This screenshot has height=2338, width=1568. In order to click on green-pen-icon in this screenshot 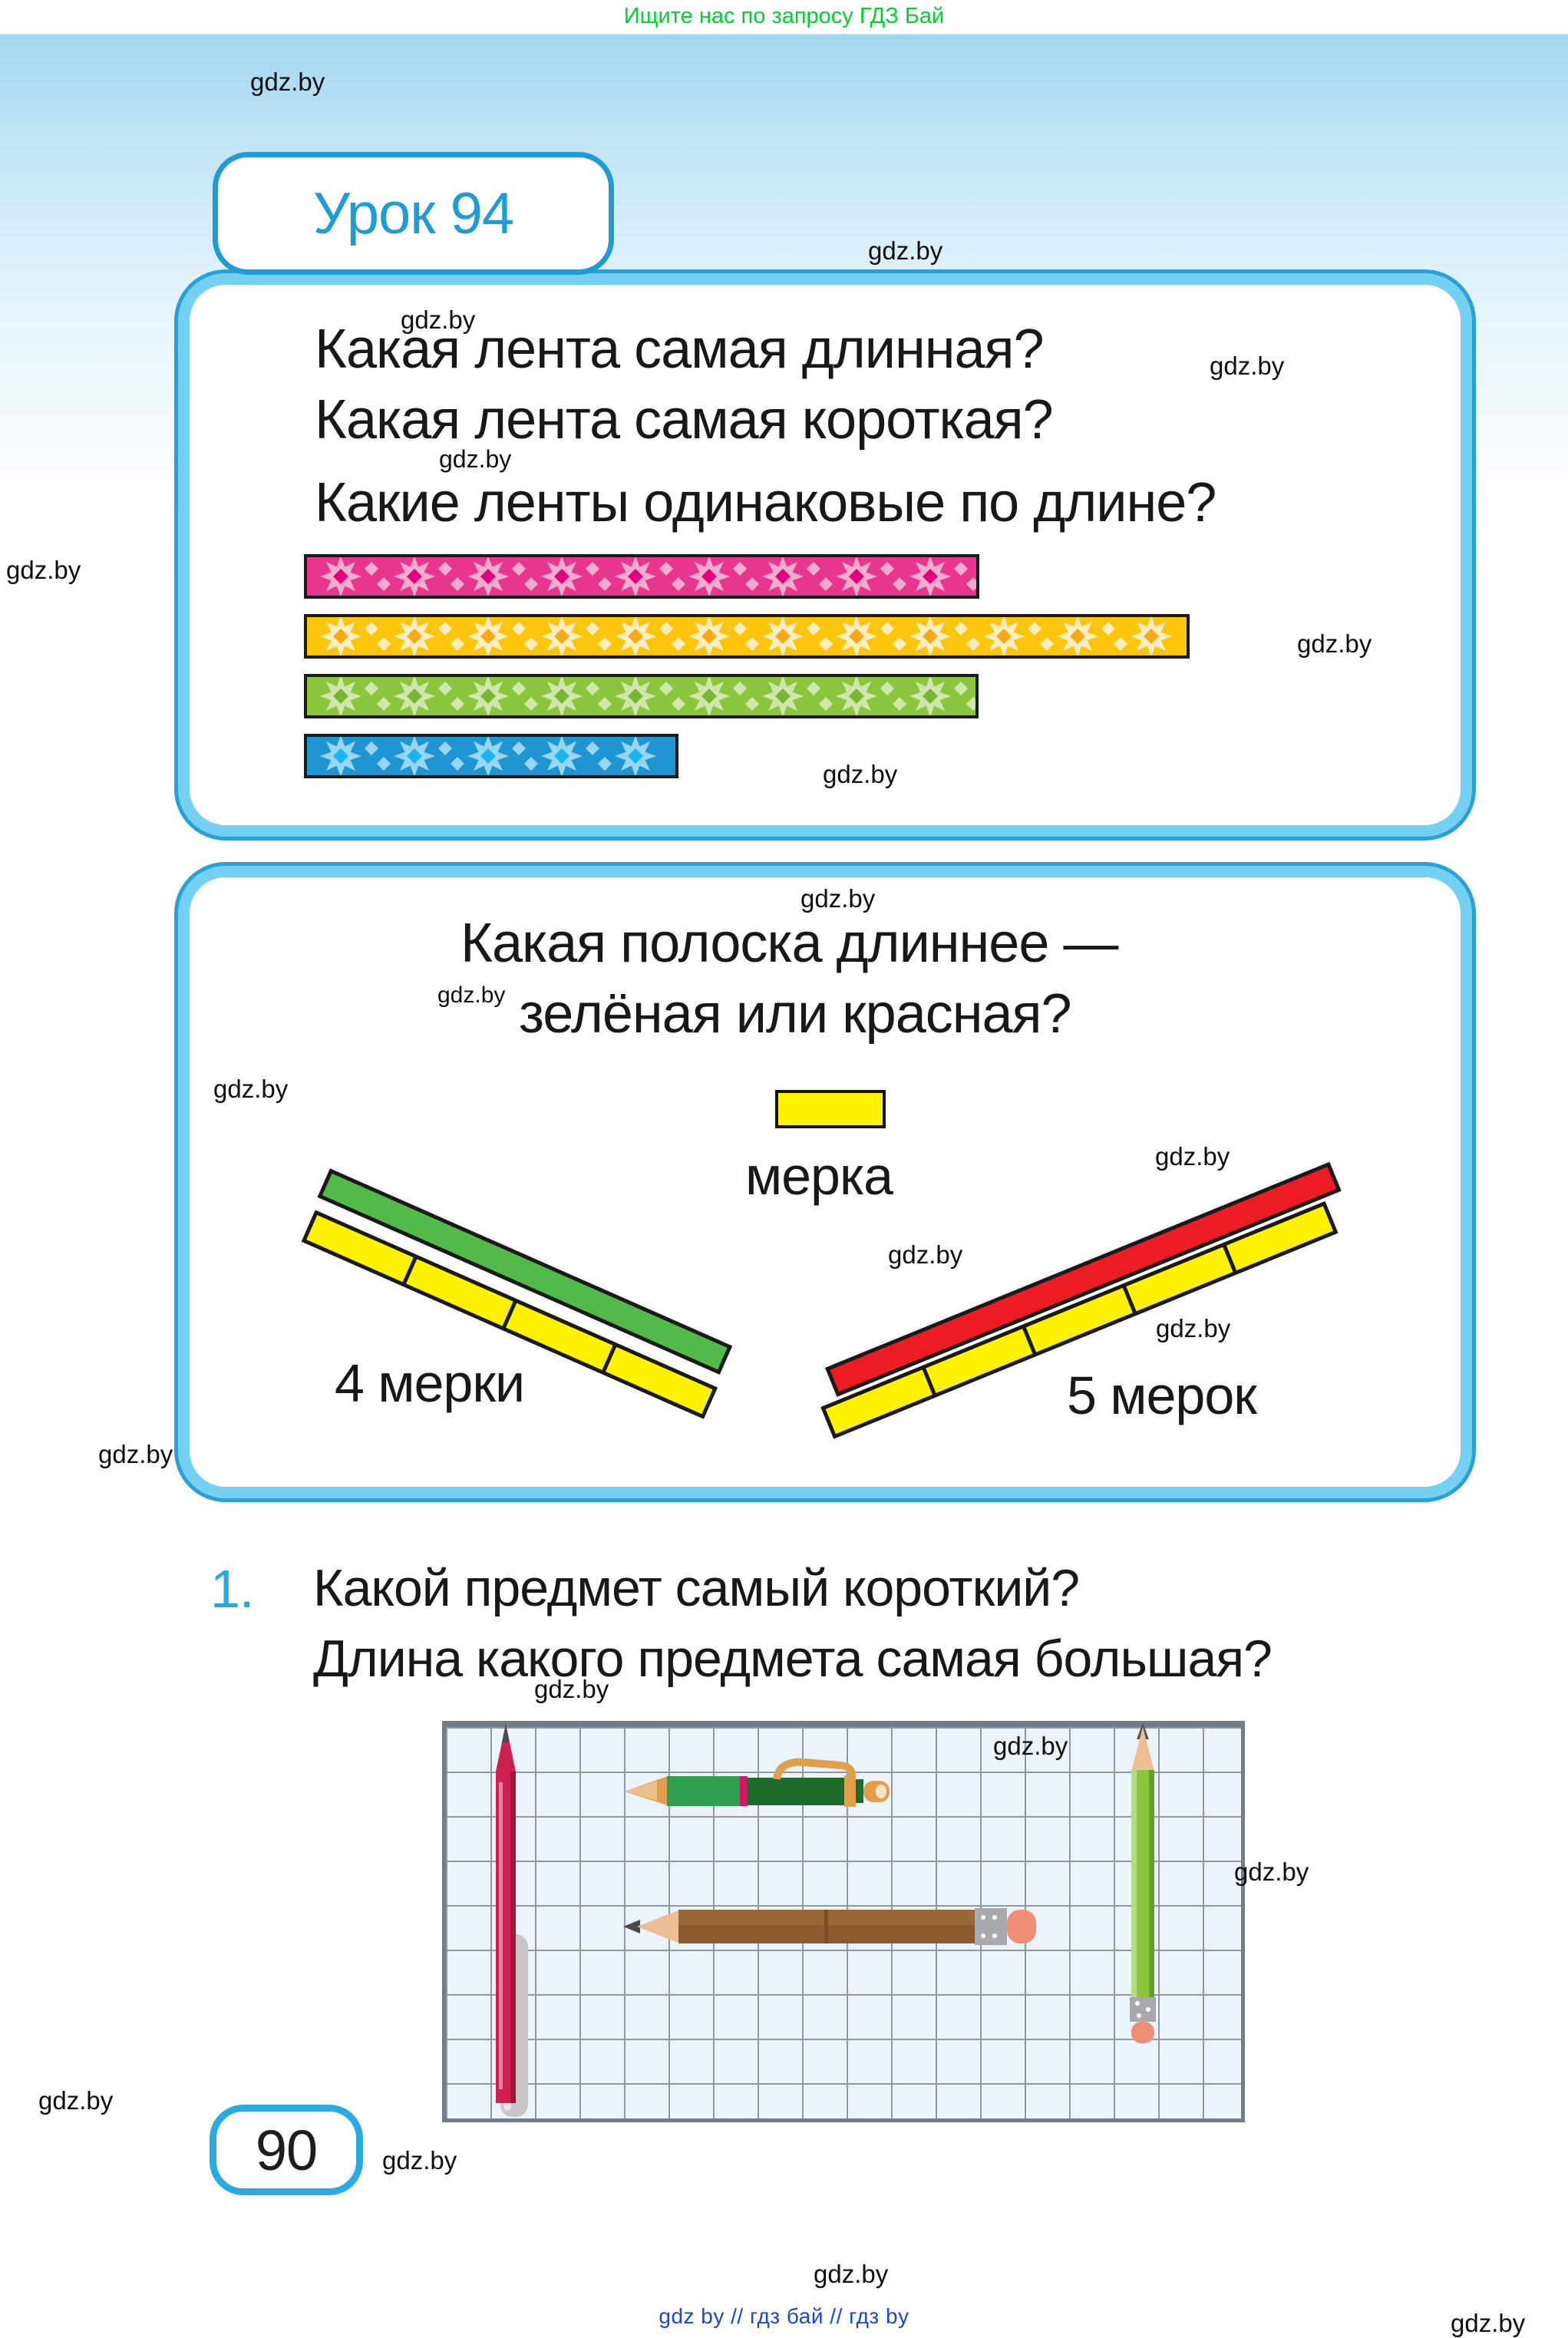, I will do `click(757, 1783)`.